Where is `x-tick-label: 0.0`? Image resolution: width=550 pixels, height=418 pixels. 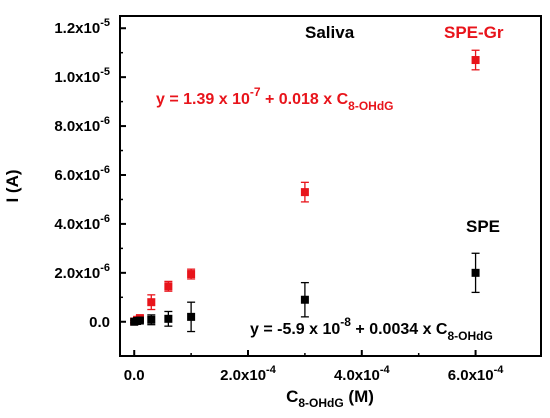
x-tick-label: 0.0 is located at coordinates (134, 375).